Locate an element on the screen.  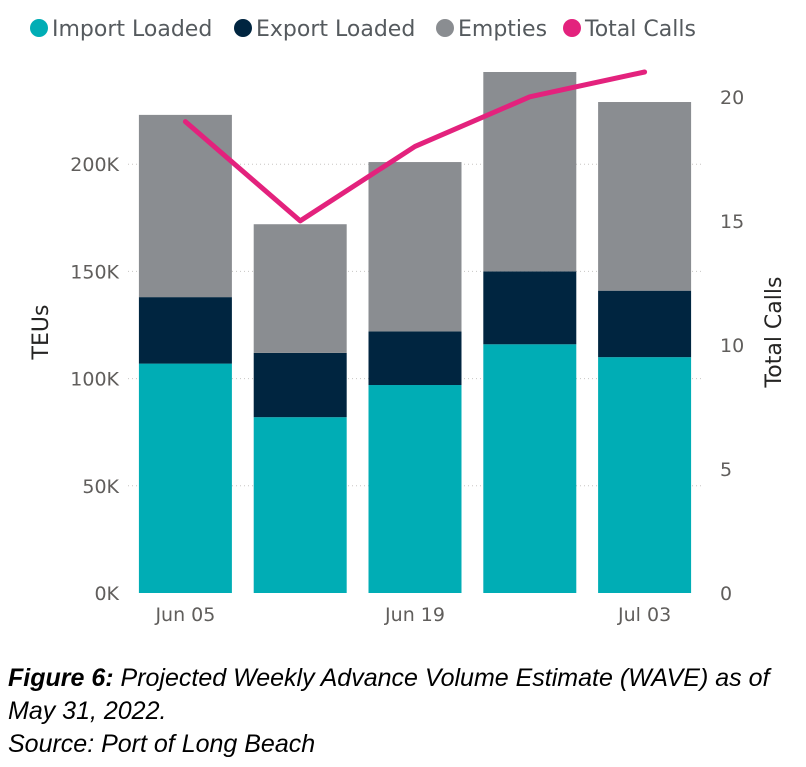
y2-axis-title: Total Calls is located at coordinates (774, 333).